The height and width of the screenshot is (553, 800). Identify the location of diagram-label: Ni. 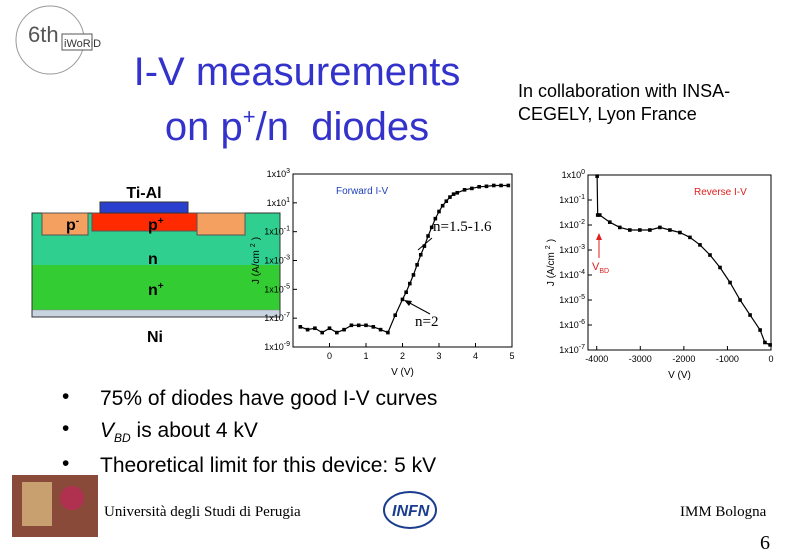
(155, 337).